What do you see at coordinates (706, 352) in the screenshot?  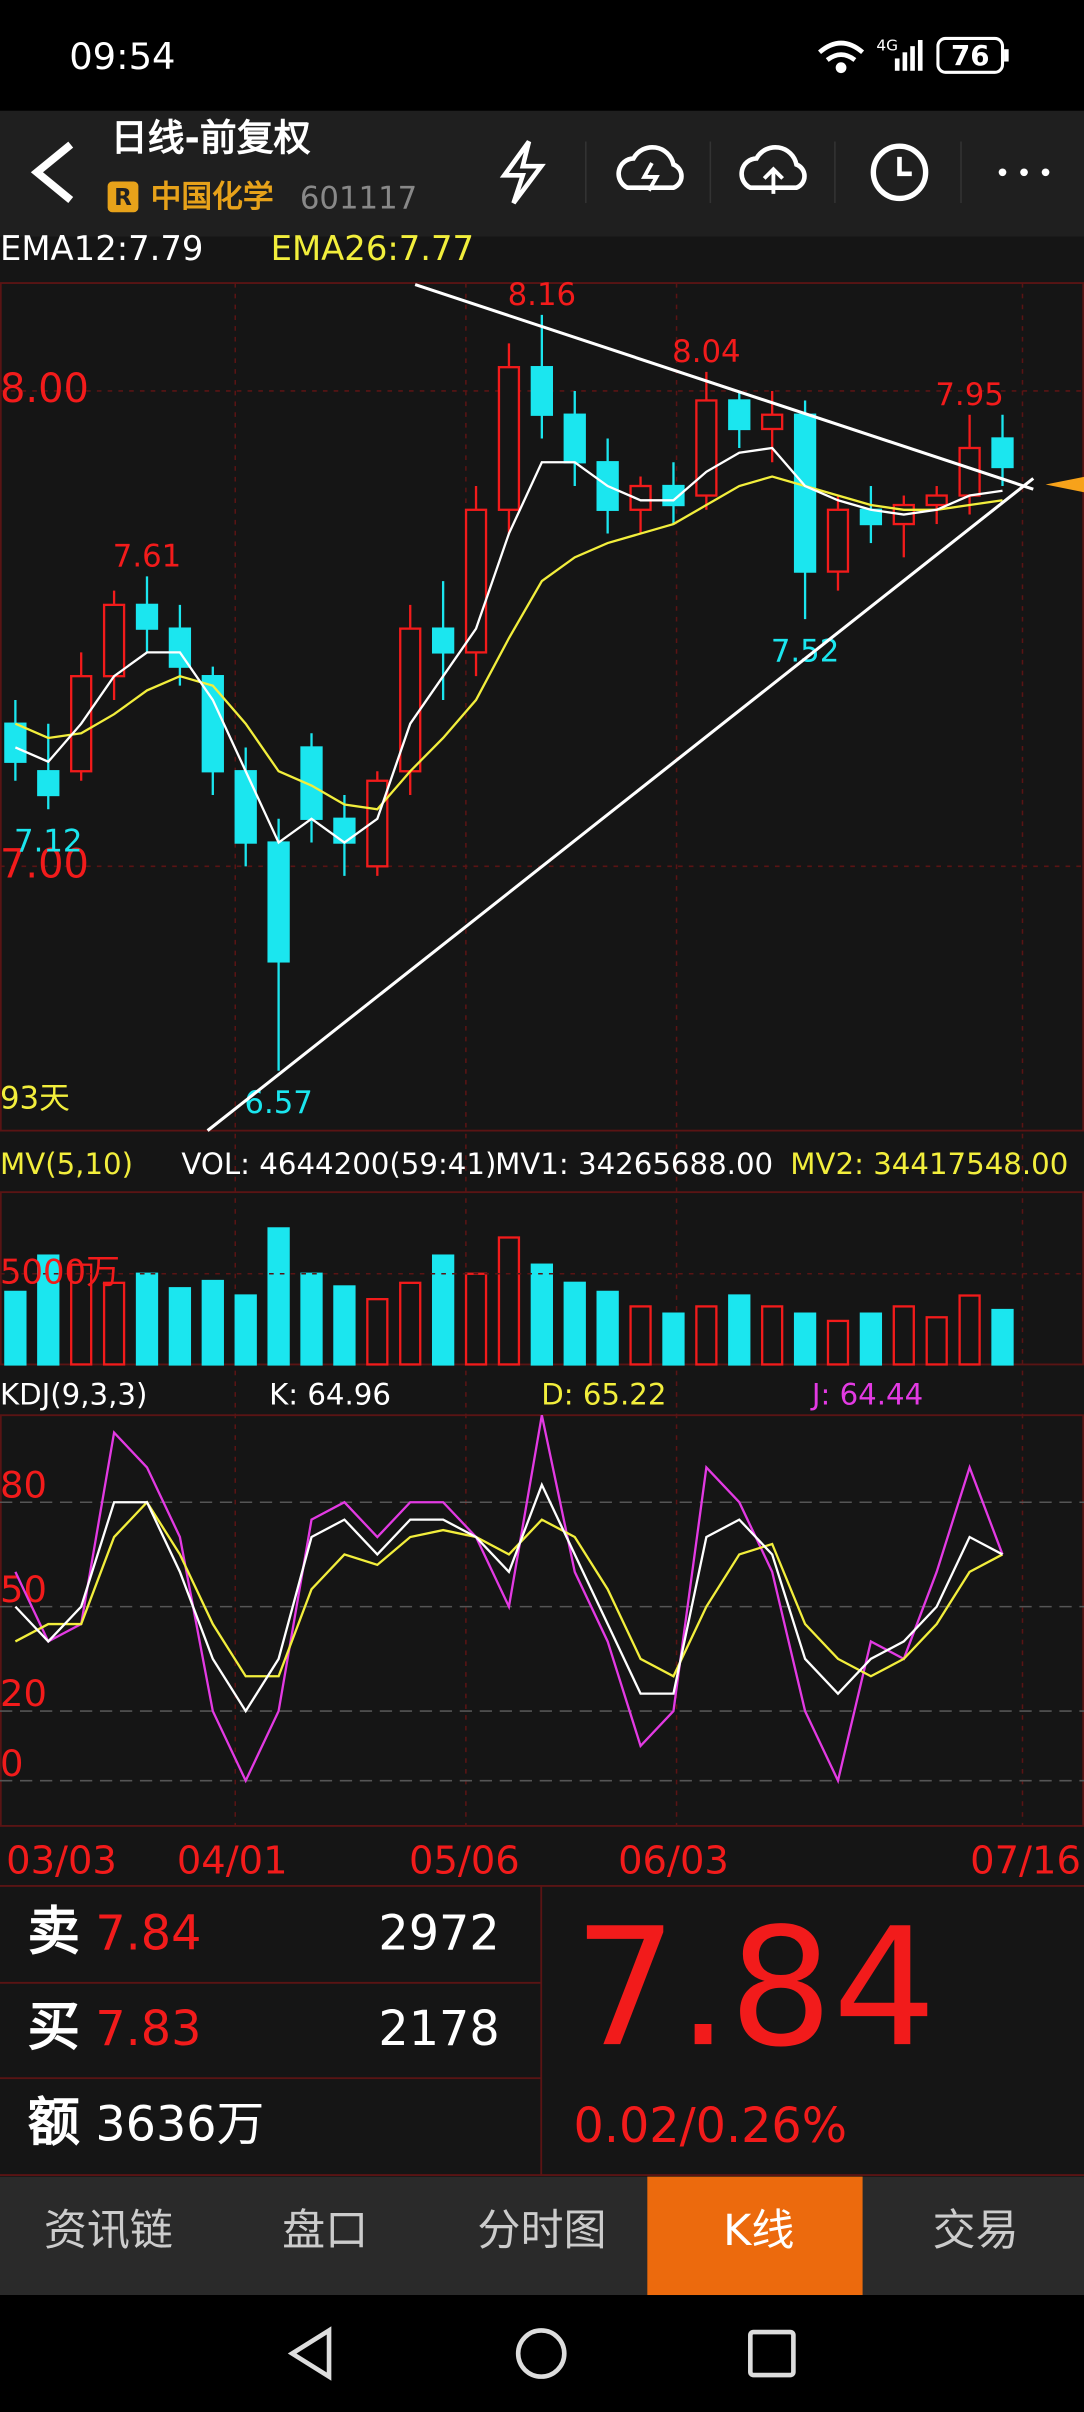 I see `high-label: 8.04` at bounding box center [706, 352].